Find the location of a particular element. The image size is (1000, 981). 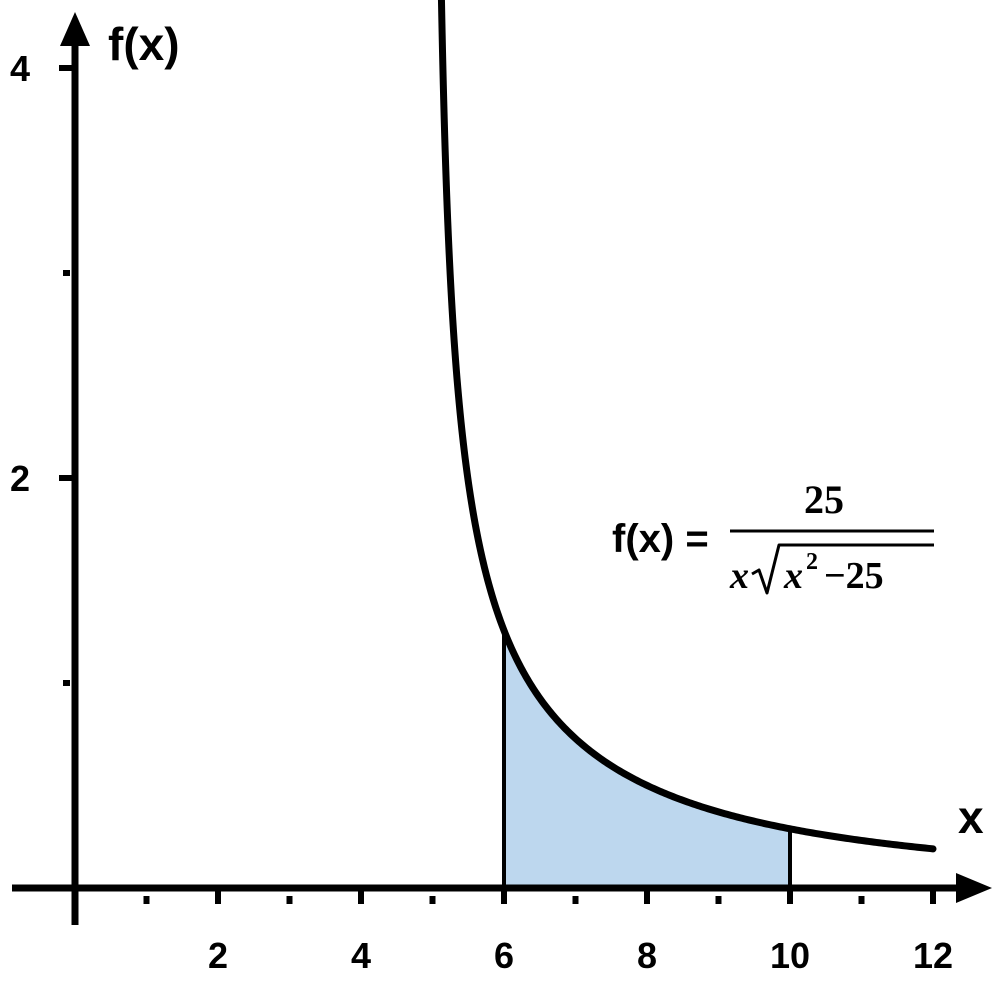

formula-denominator-x: x is located at coordinates (739, 576).